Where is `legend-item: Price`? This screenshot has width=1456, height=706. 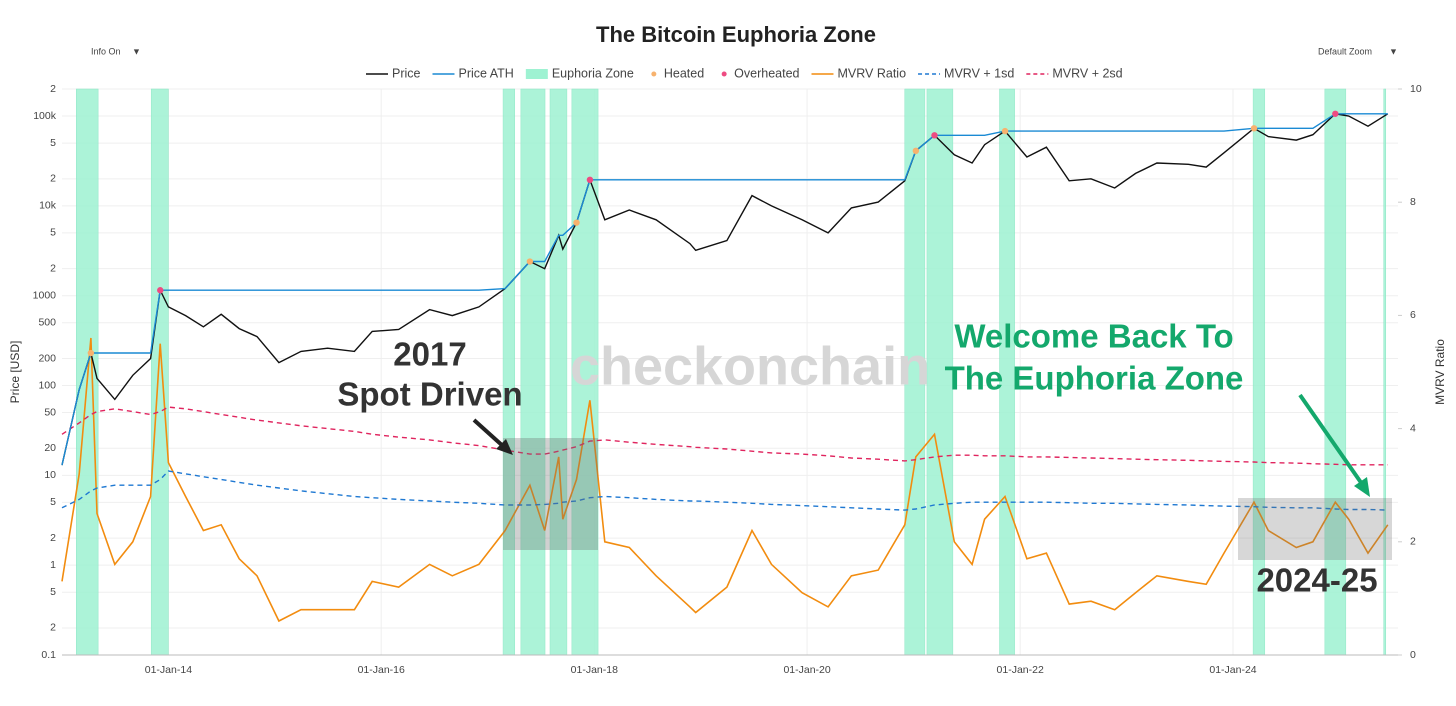
legend-item: Price is located at coordinates (393, 73).